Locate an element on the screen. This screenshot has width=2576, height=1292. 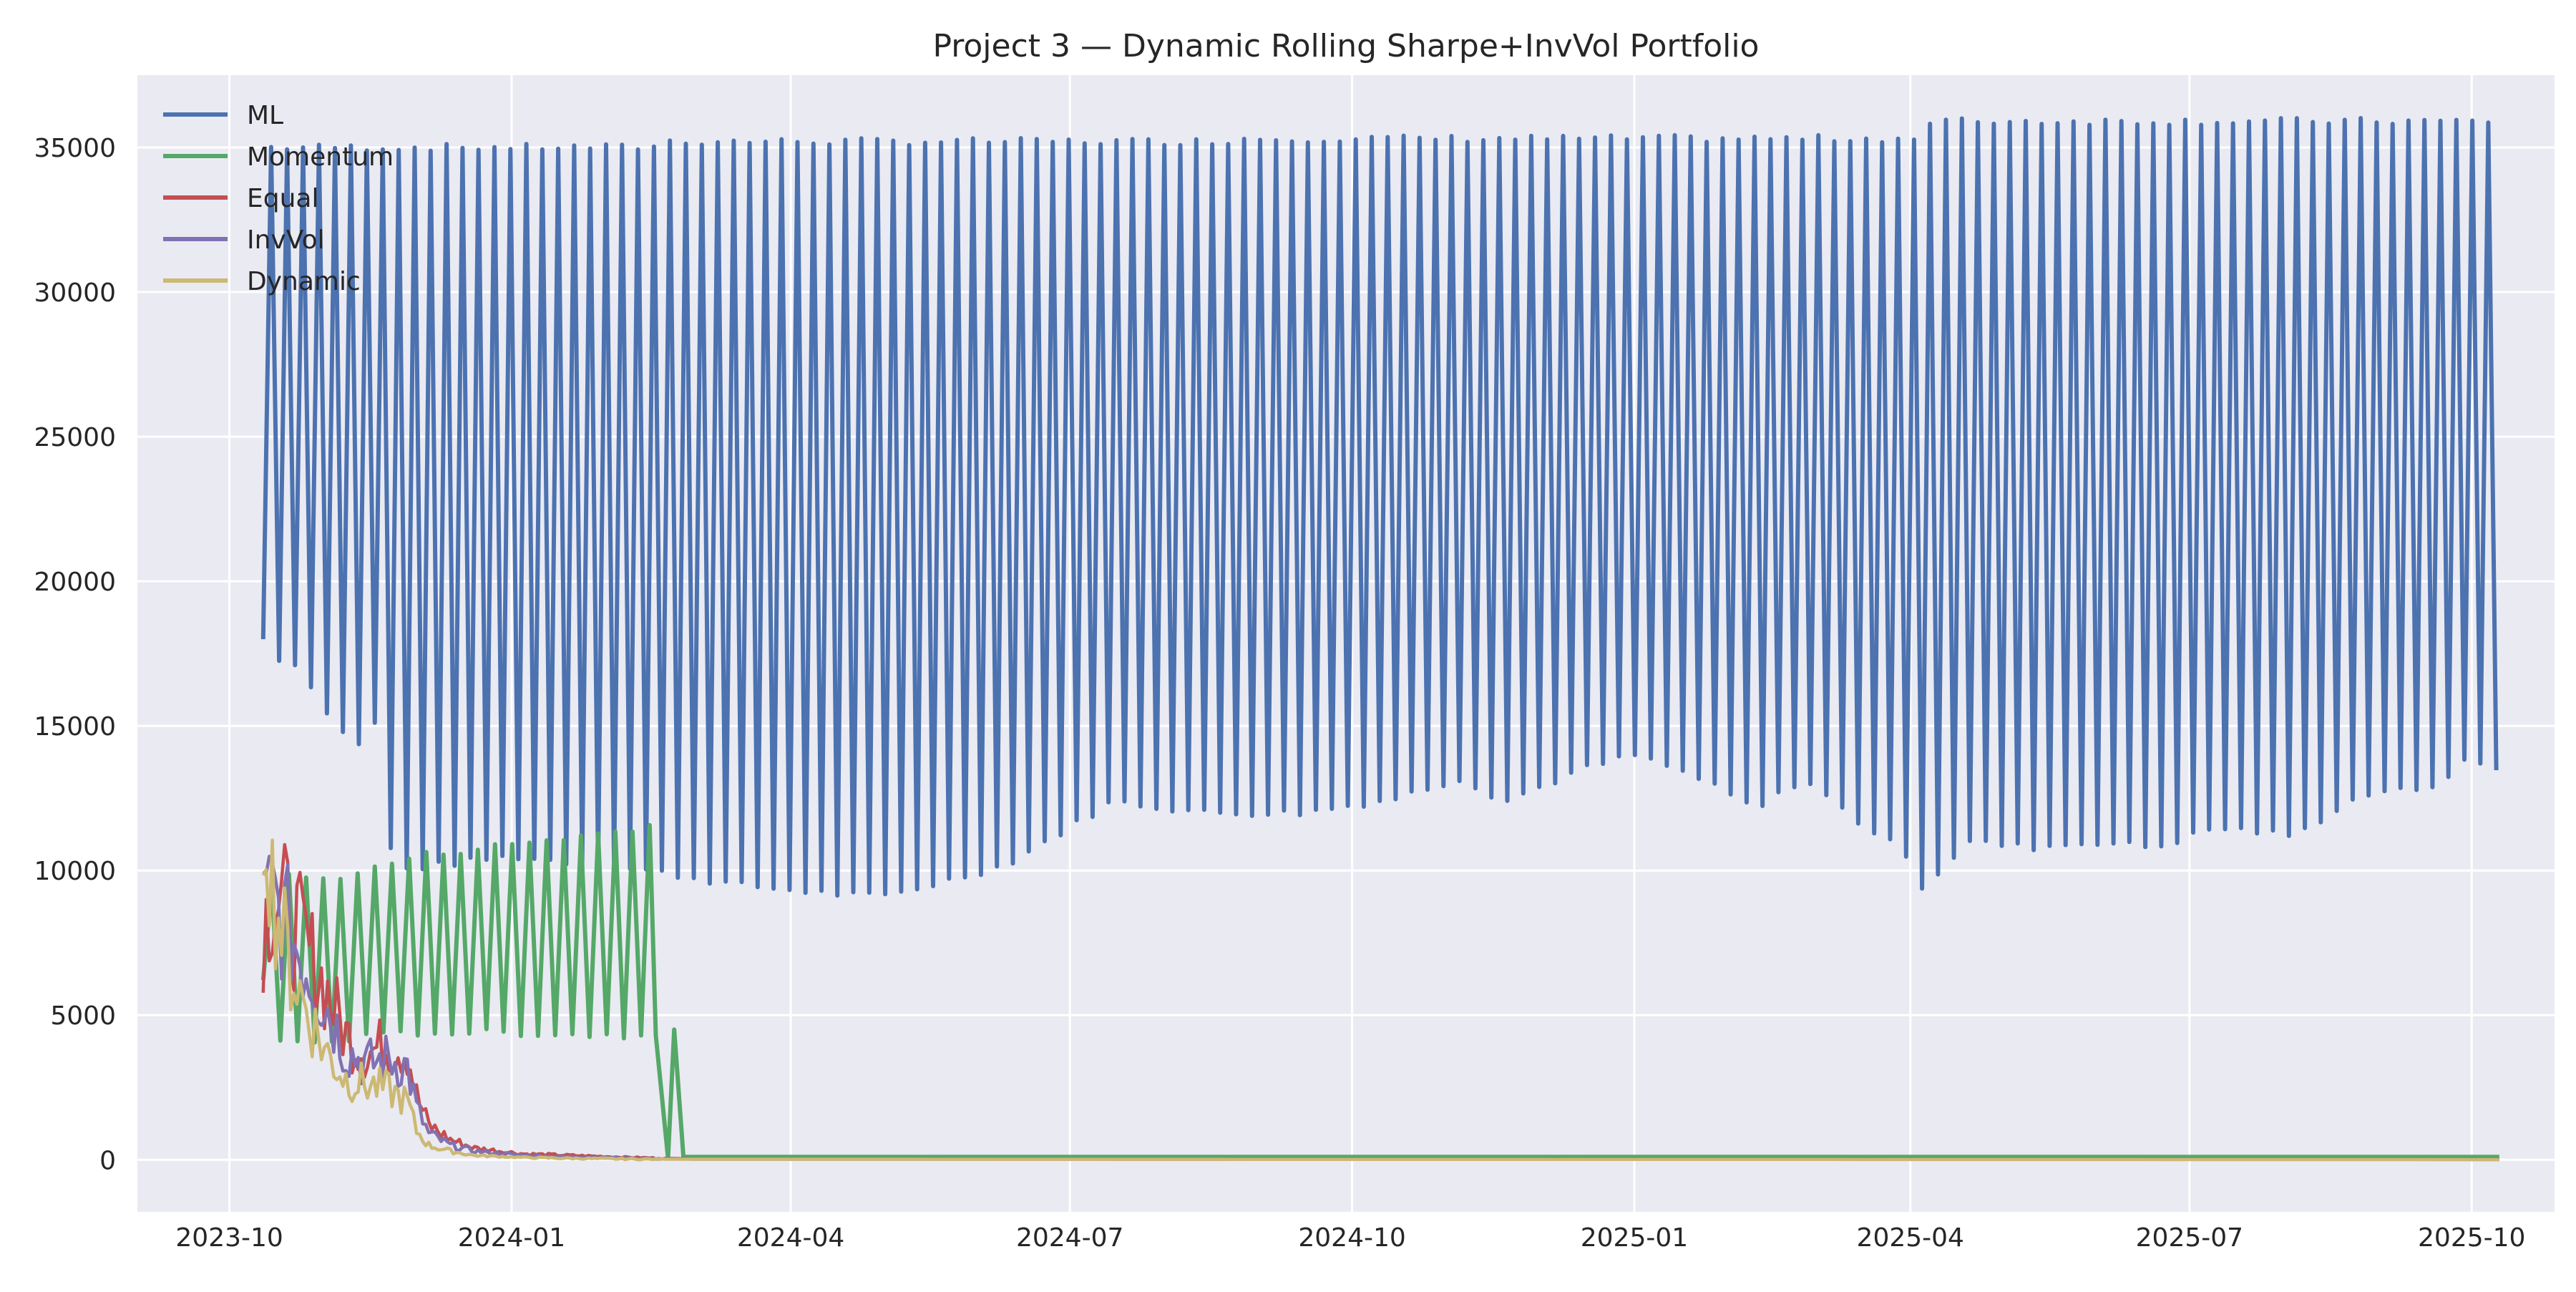
legend-label-ml: ML is located at coordinates (265, 115).